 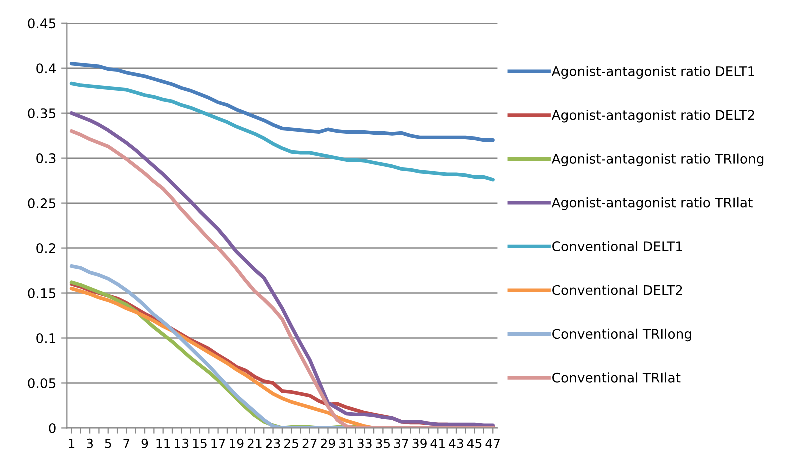 What do you see at coordinates (42, 203) in the screenshot?
I see `y-tick-label: 0.25` at bounding box center [42, 203].